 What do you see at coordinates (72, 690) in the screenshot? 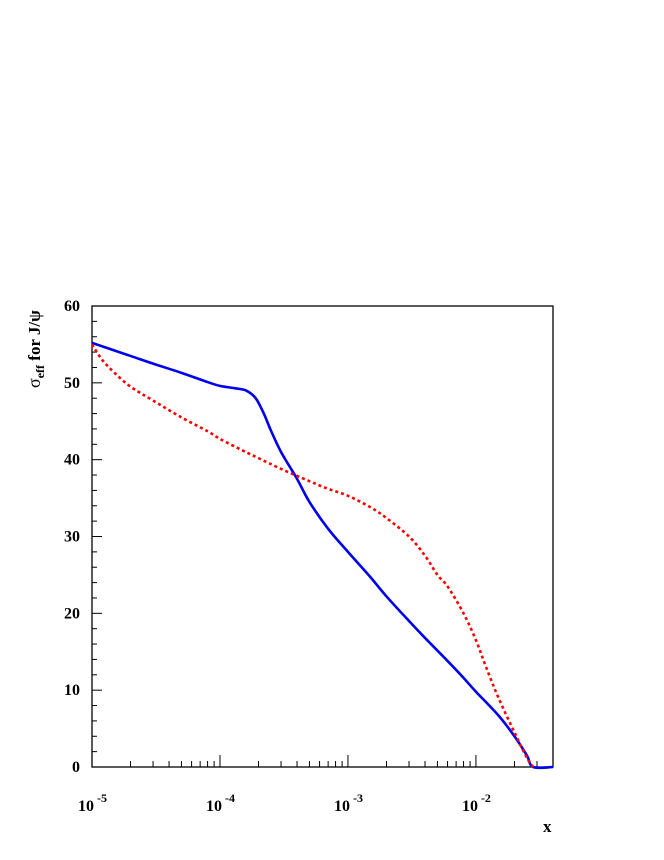
I see `y-tick-label: 10` at bounding box center [72, 690].